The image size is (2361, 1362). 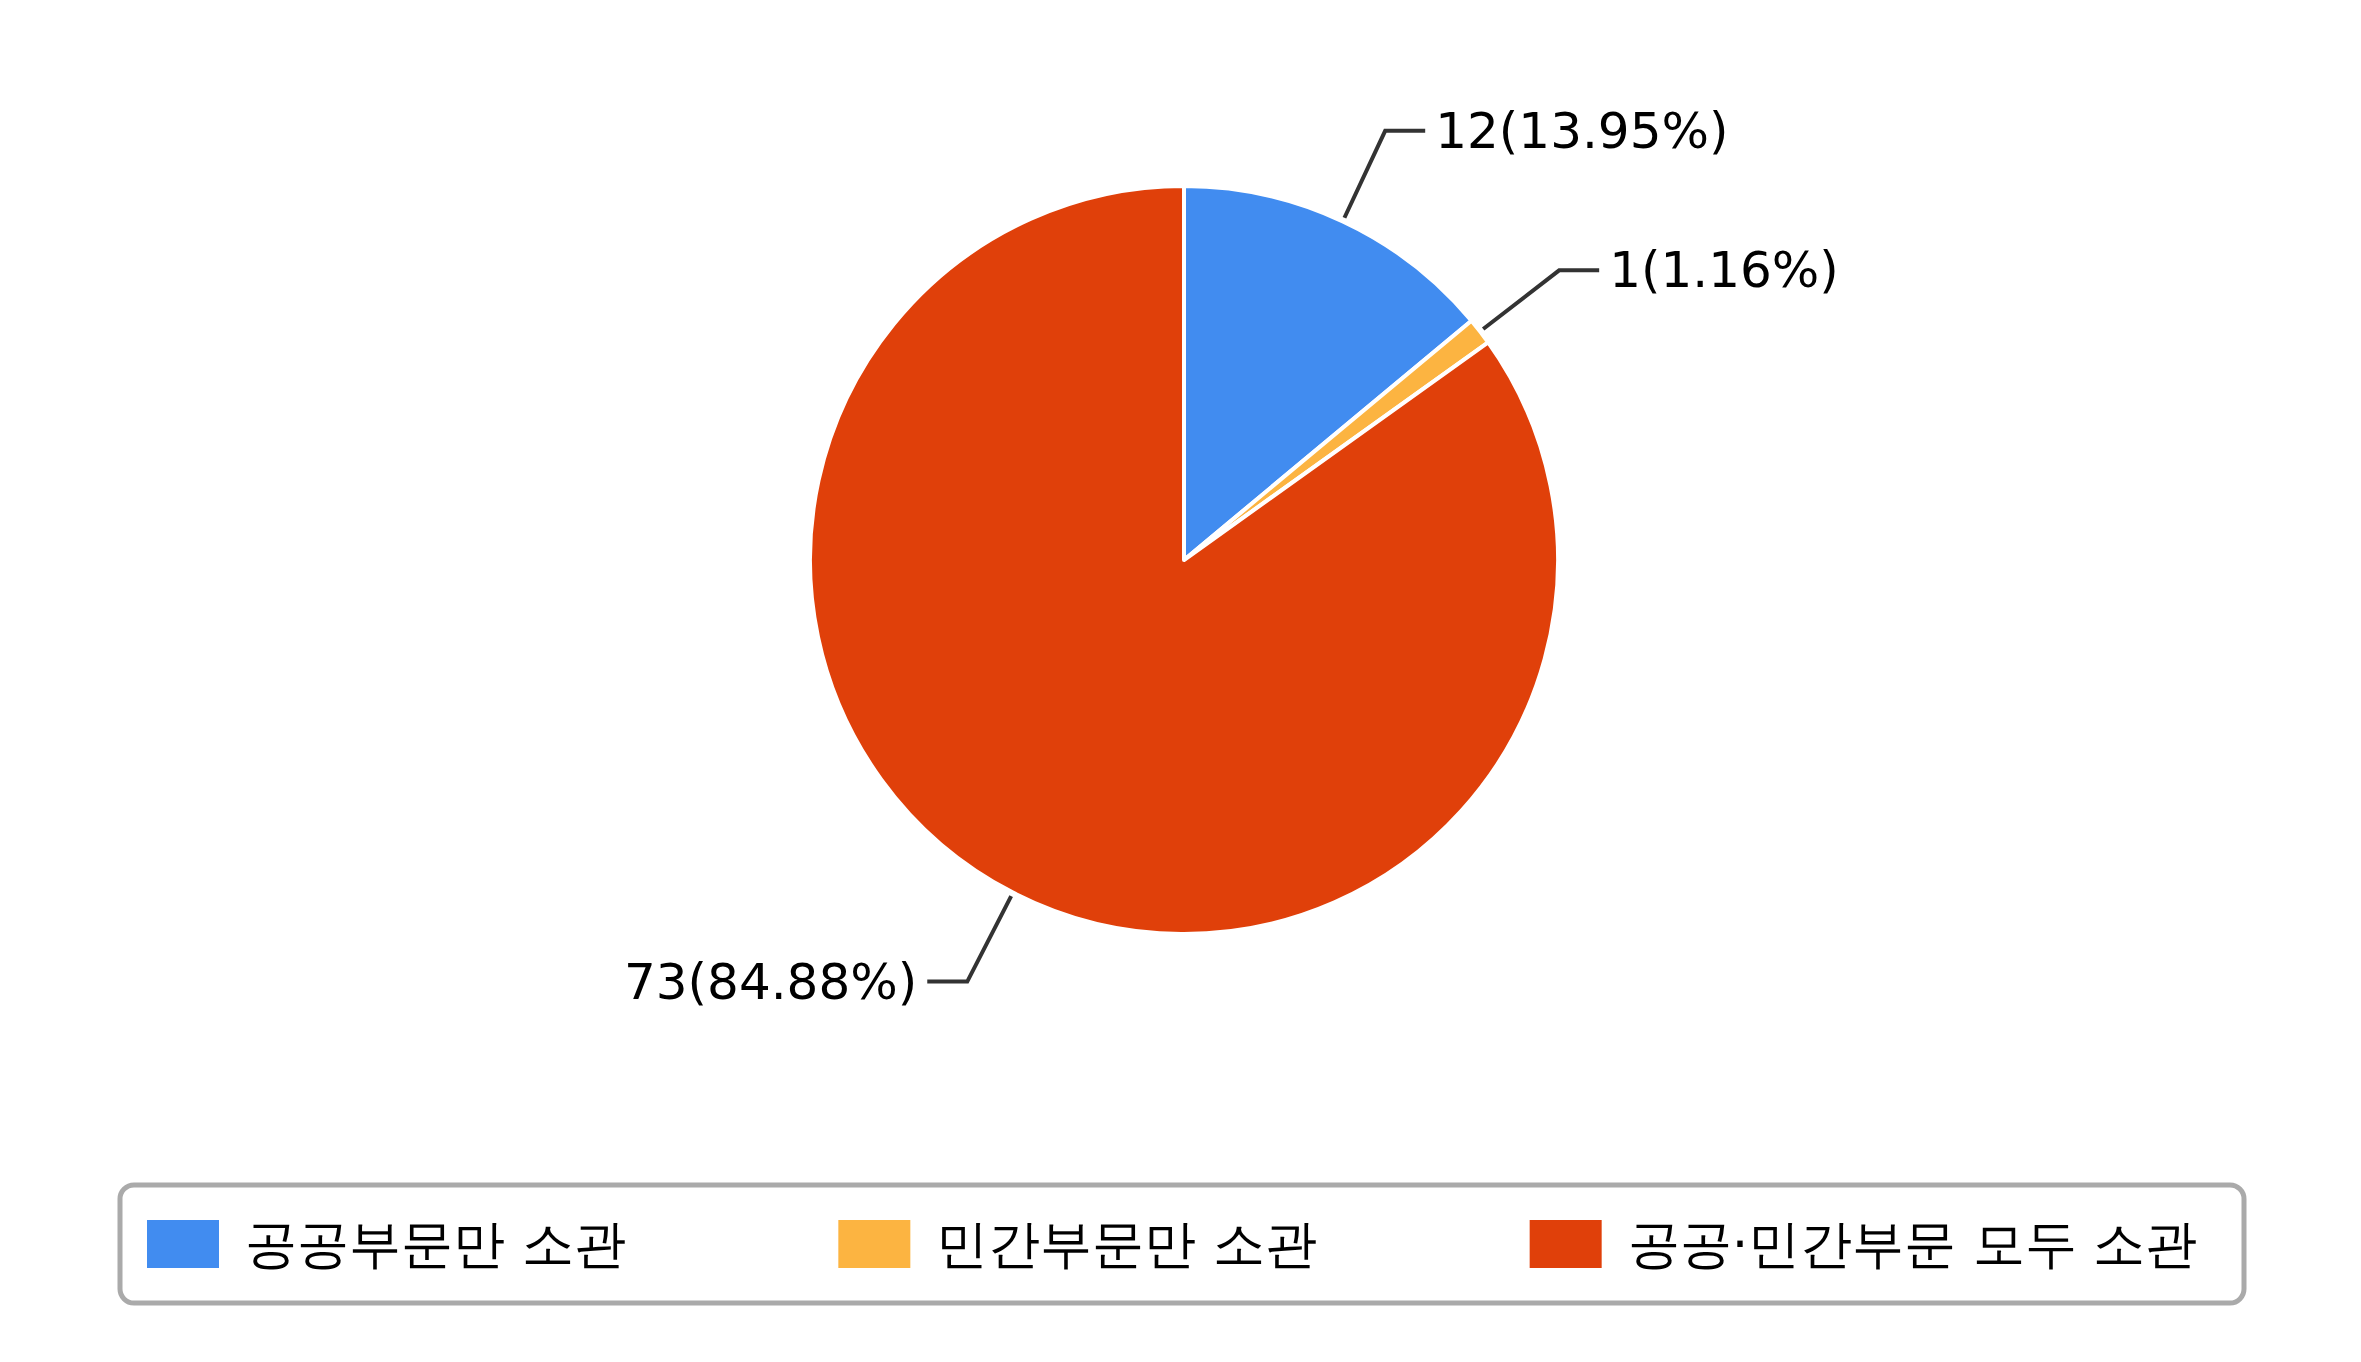 I want to click on legend-label: 공공·민간부문 모두 소관, so click(x=1912, y=1244).